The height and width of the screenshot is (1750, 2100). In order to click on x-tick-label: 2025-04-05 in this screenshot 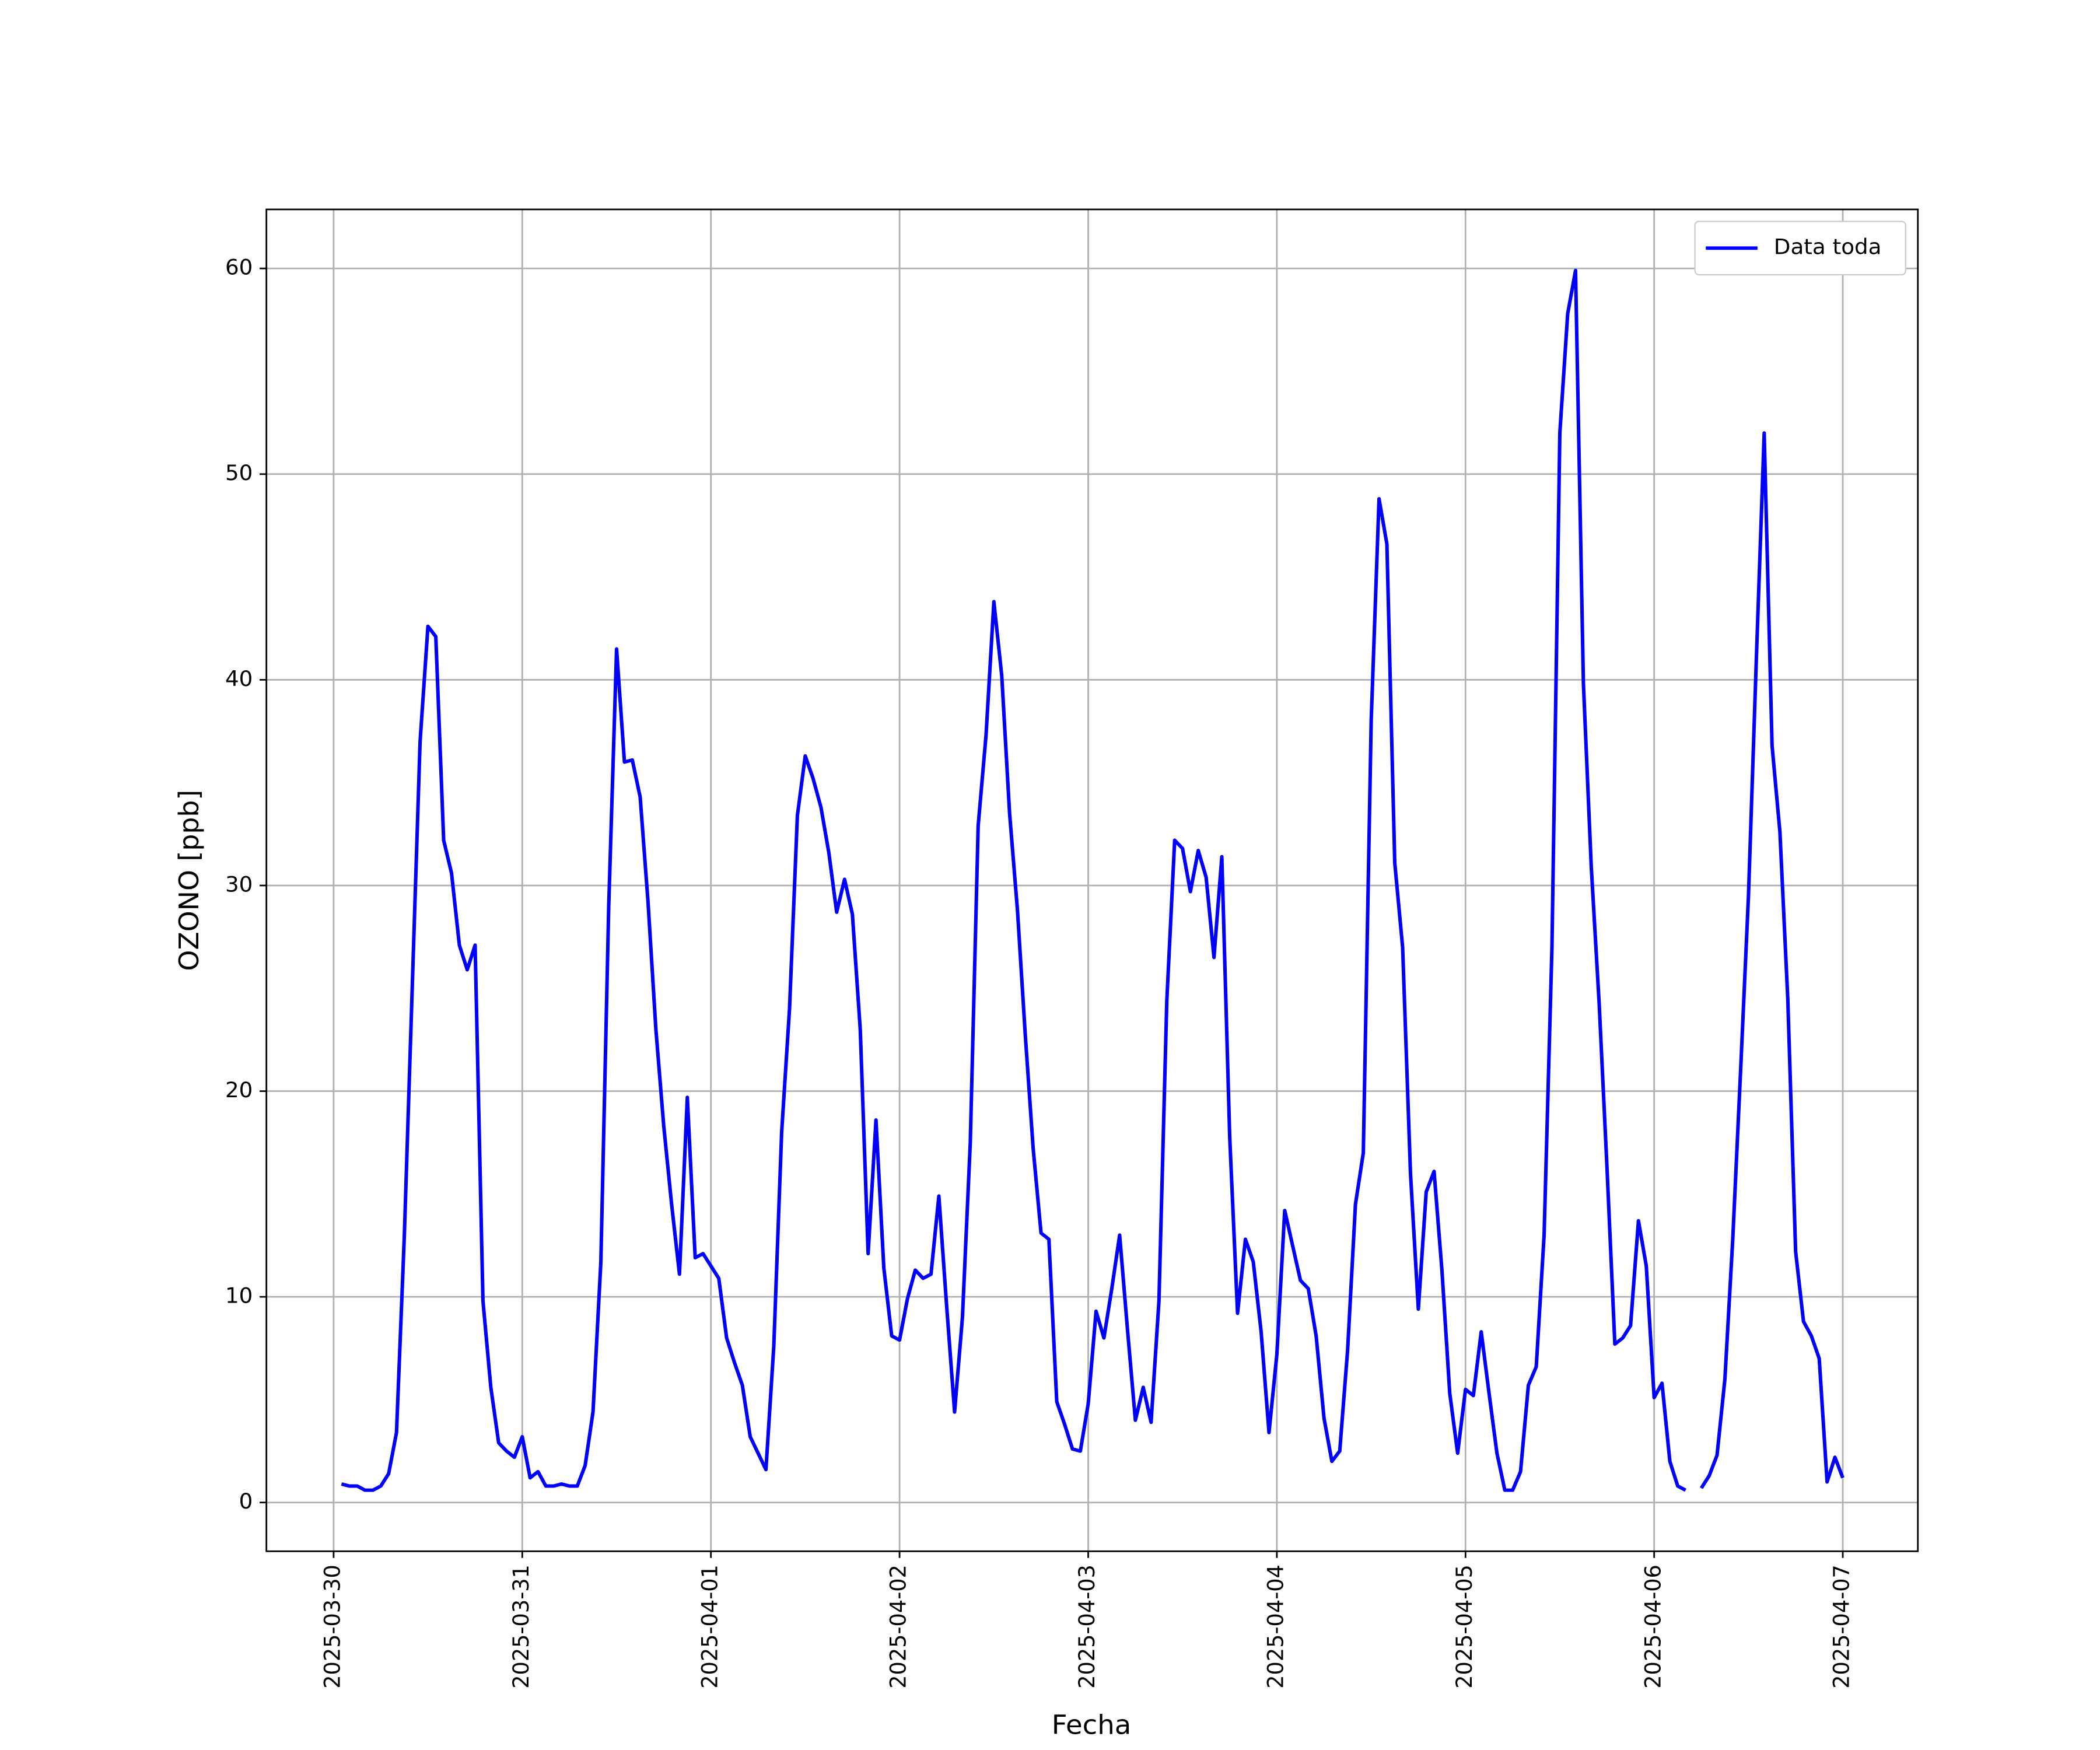, I will do `click(1464, 1626)`.